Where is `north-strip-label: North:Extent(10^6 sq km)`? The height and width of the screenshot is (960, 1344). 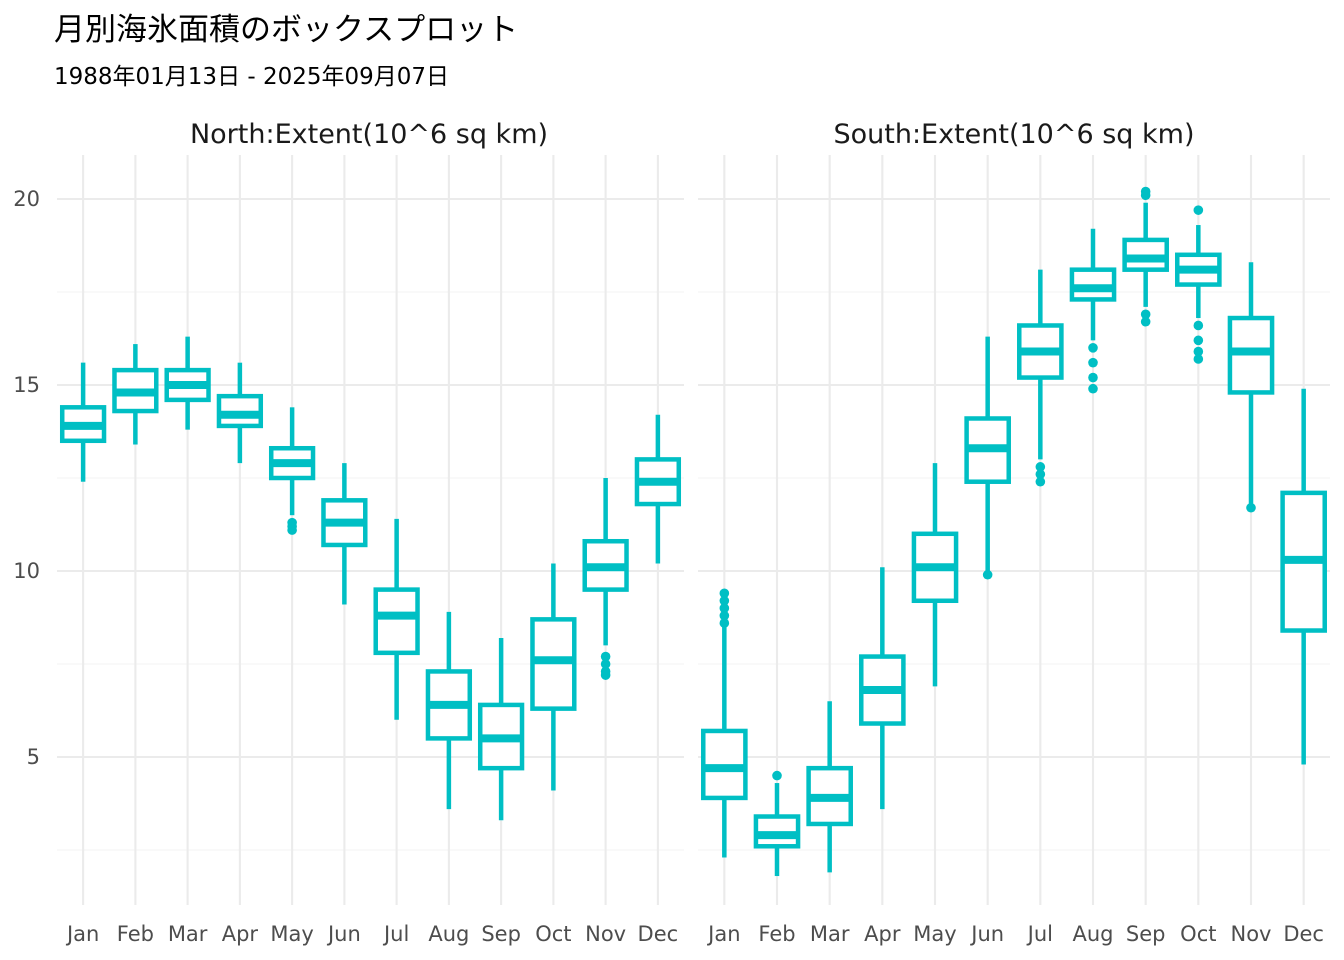
north-strip-label: North:Extent(10^6 sq km) is located at coordinates (369, 134).